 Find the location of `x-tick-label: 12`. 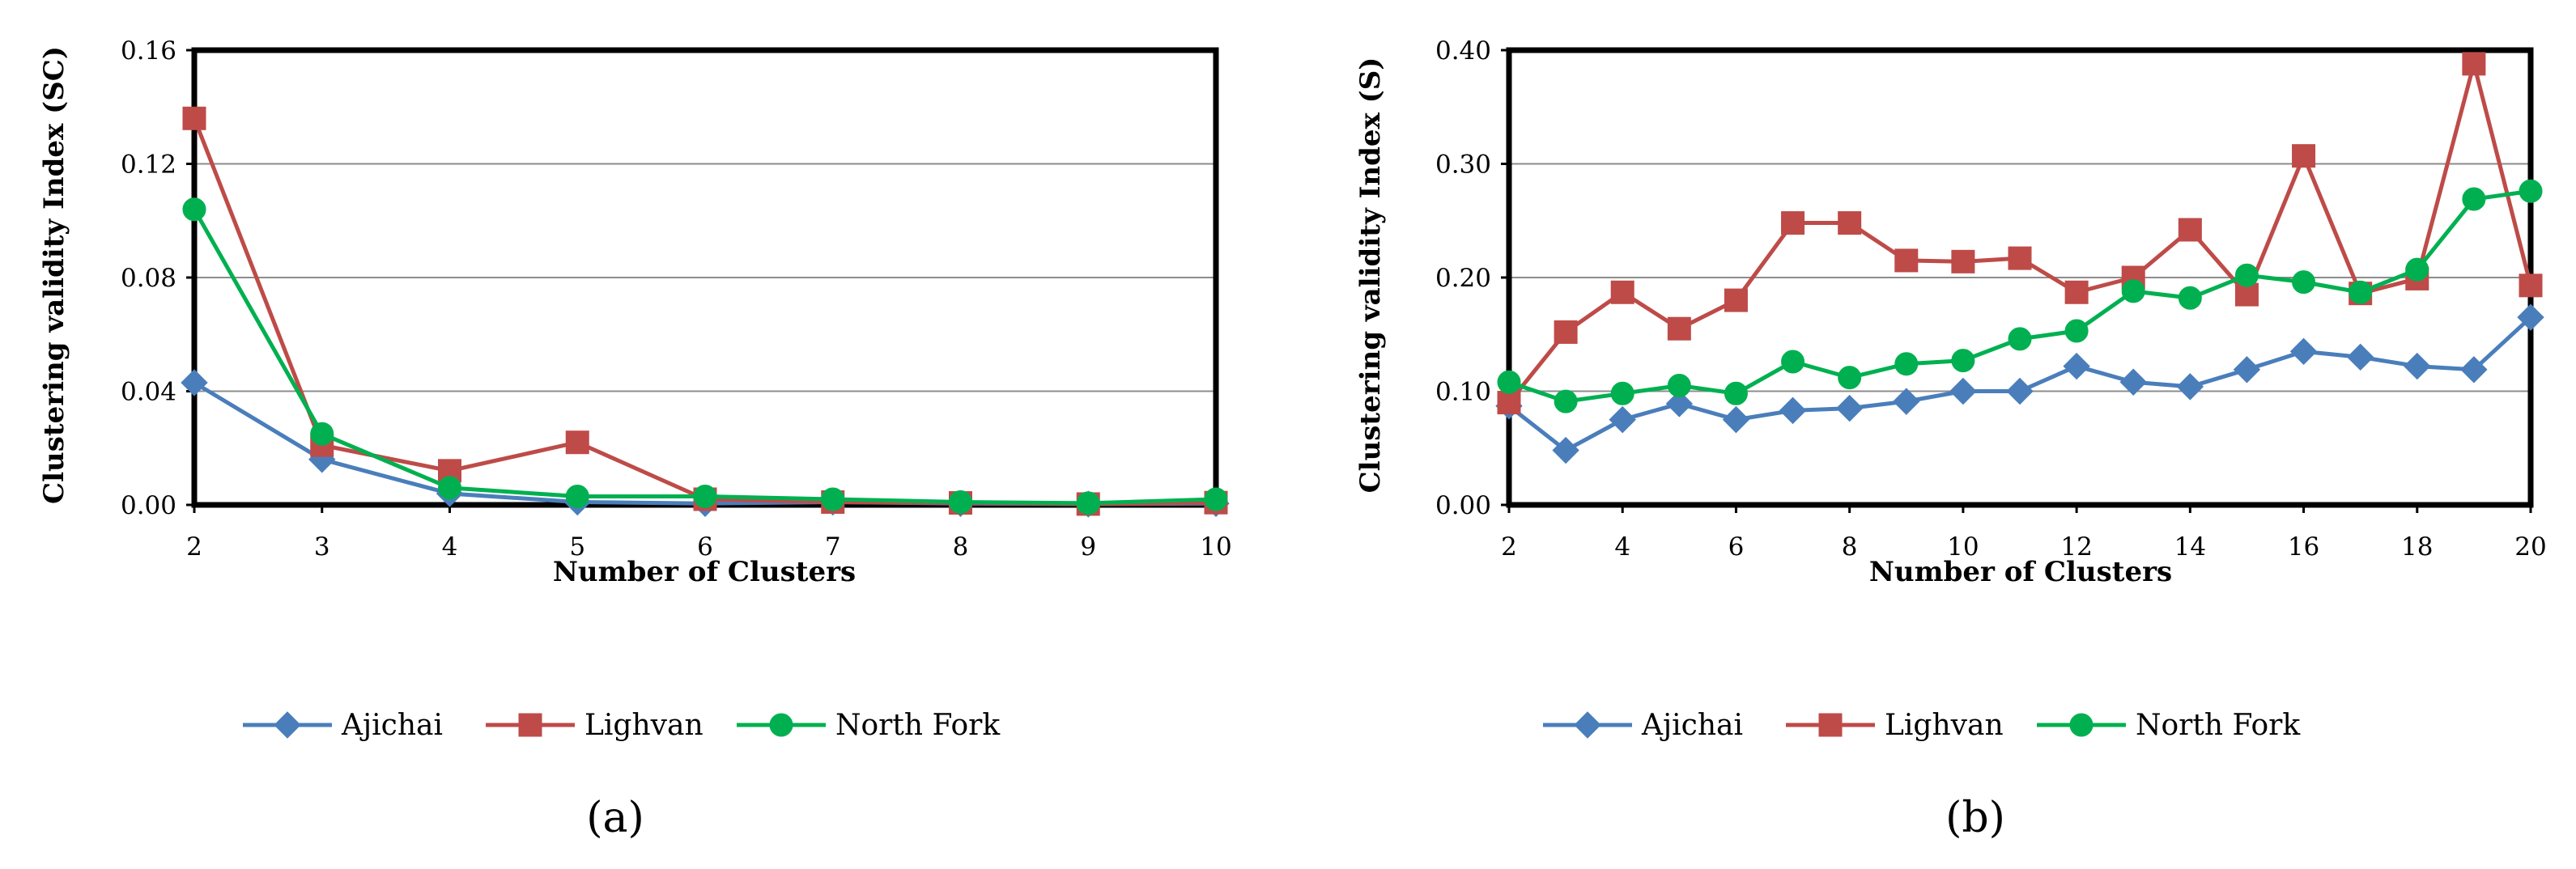

x-tick-label: 12 is located at coordinates (2076, 547).